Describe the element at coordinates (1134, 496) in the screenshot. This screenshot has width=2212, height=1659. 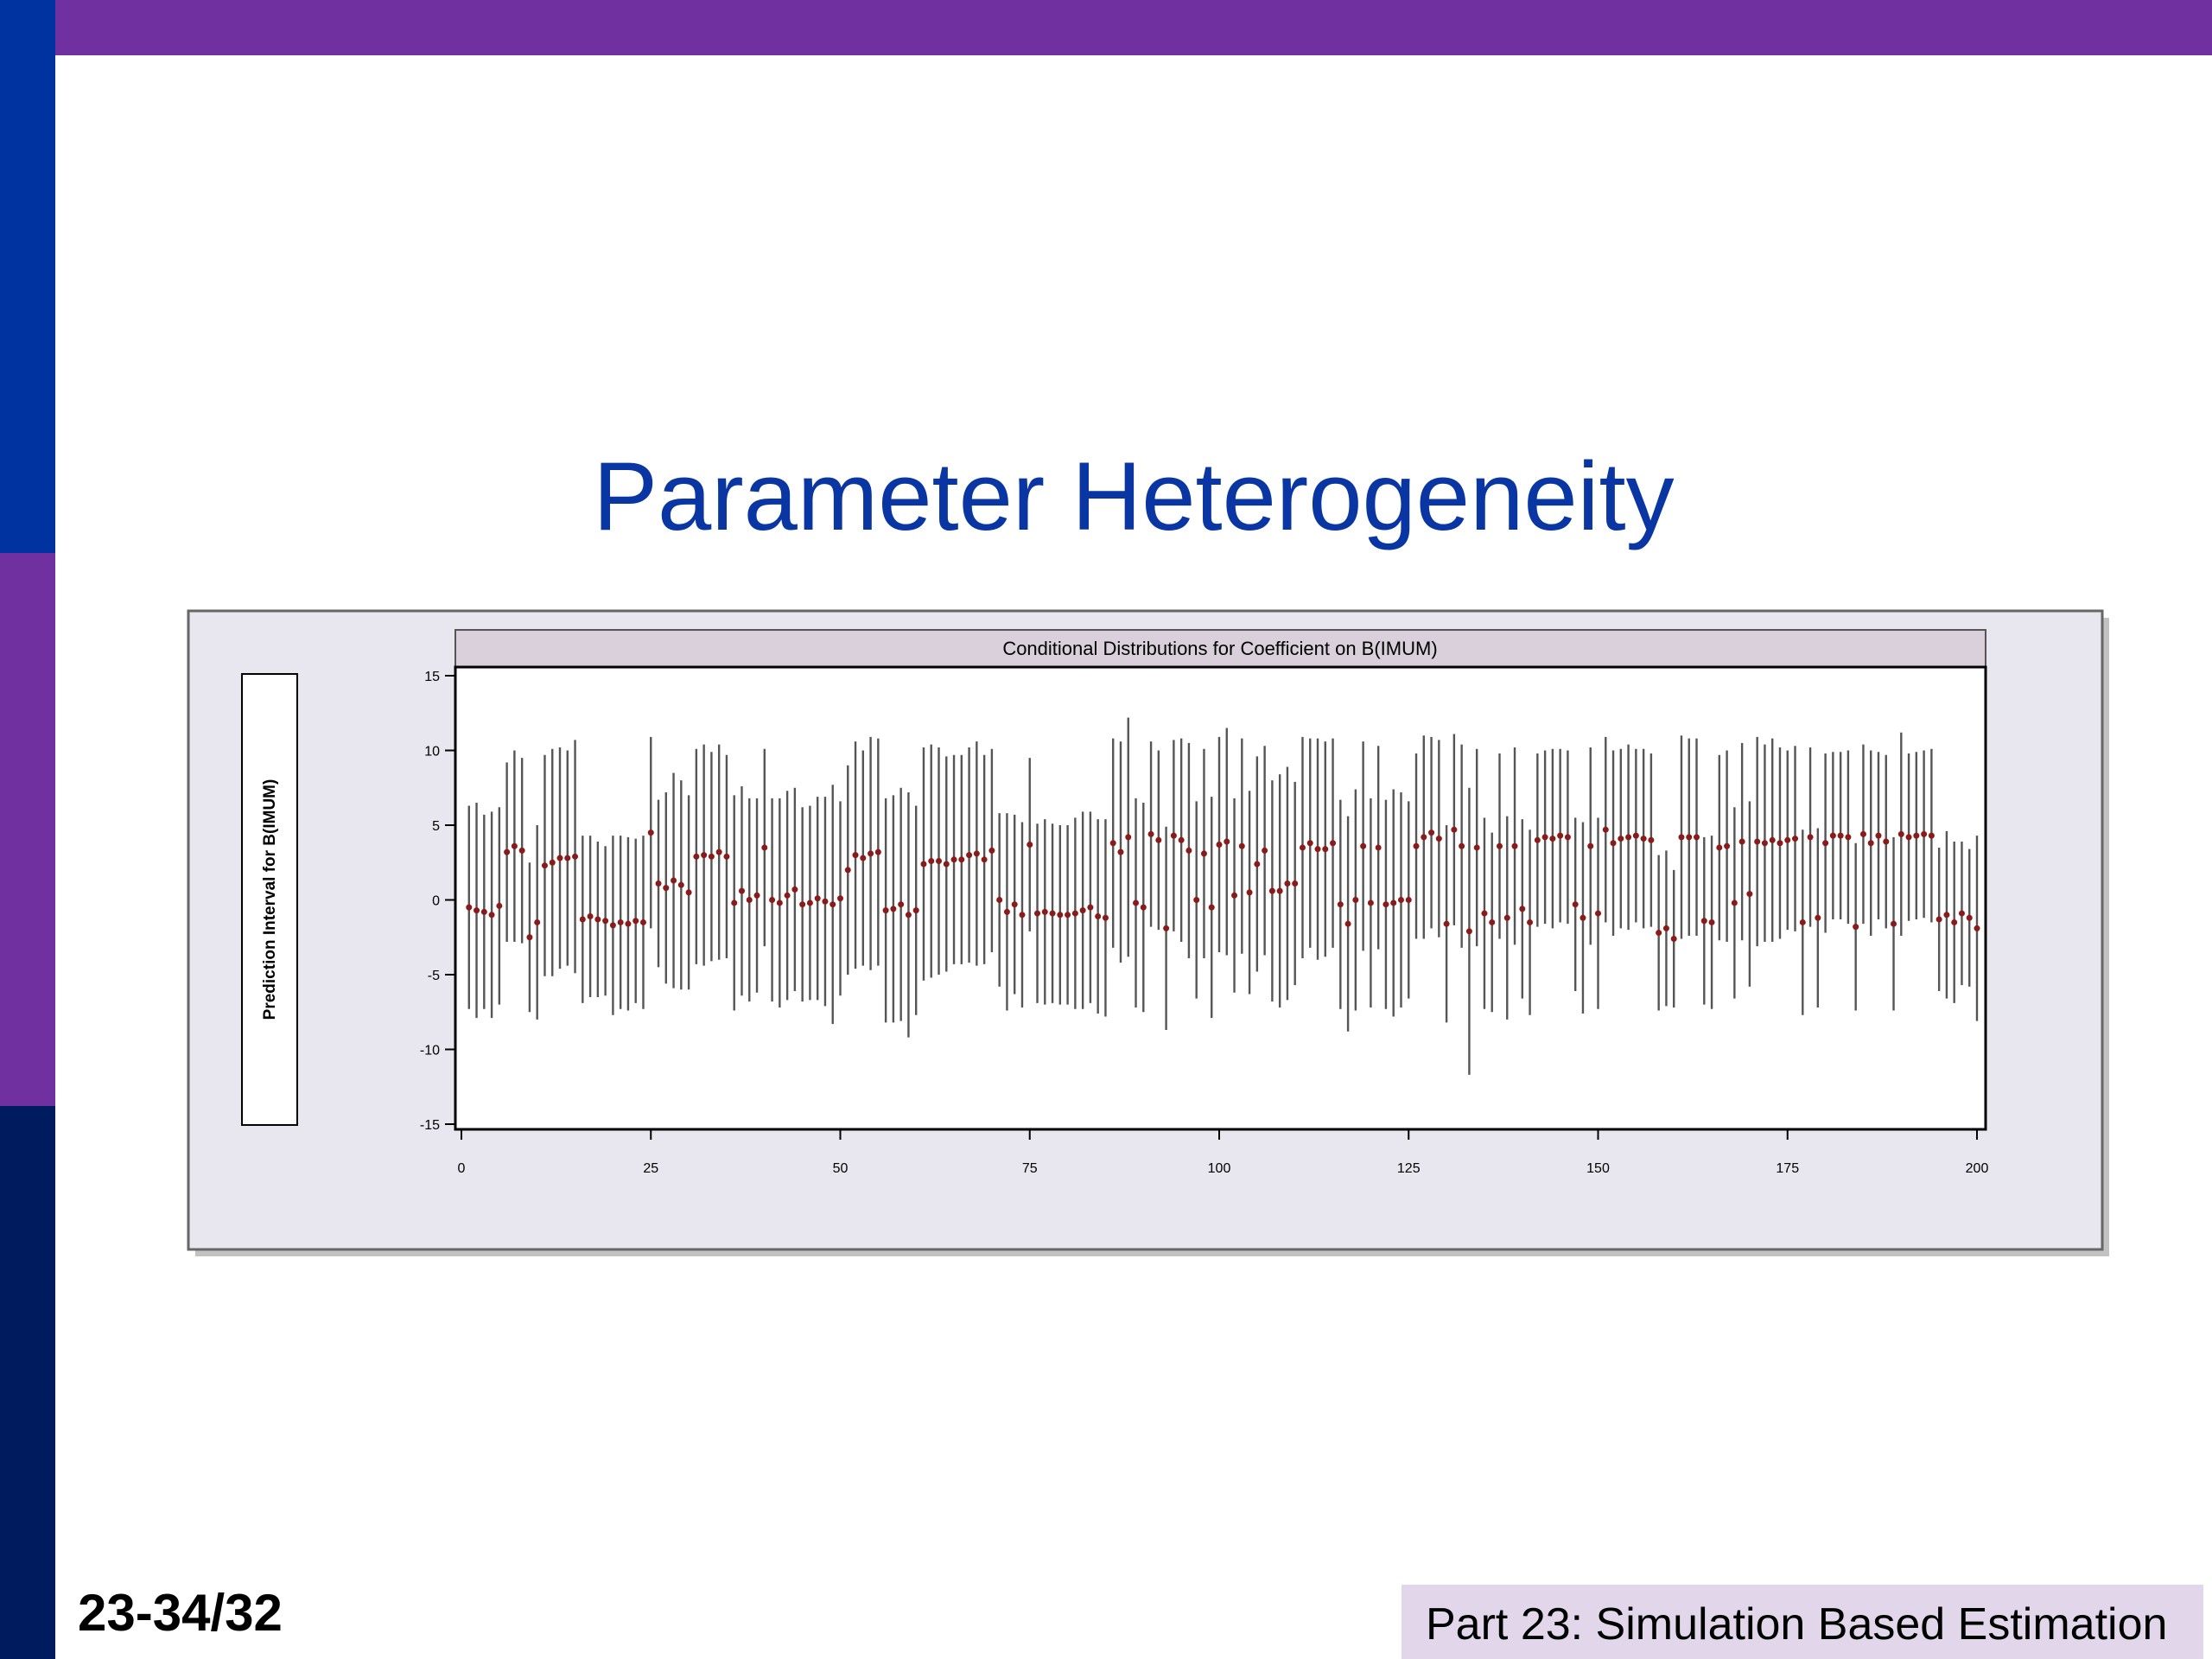
I see `slide-title: Parameter Heterogeneity` at that location.